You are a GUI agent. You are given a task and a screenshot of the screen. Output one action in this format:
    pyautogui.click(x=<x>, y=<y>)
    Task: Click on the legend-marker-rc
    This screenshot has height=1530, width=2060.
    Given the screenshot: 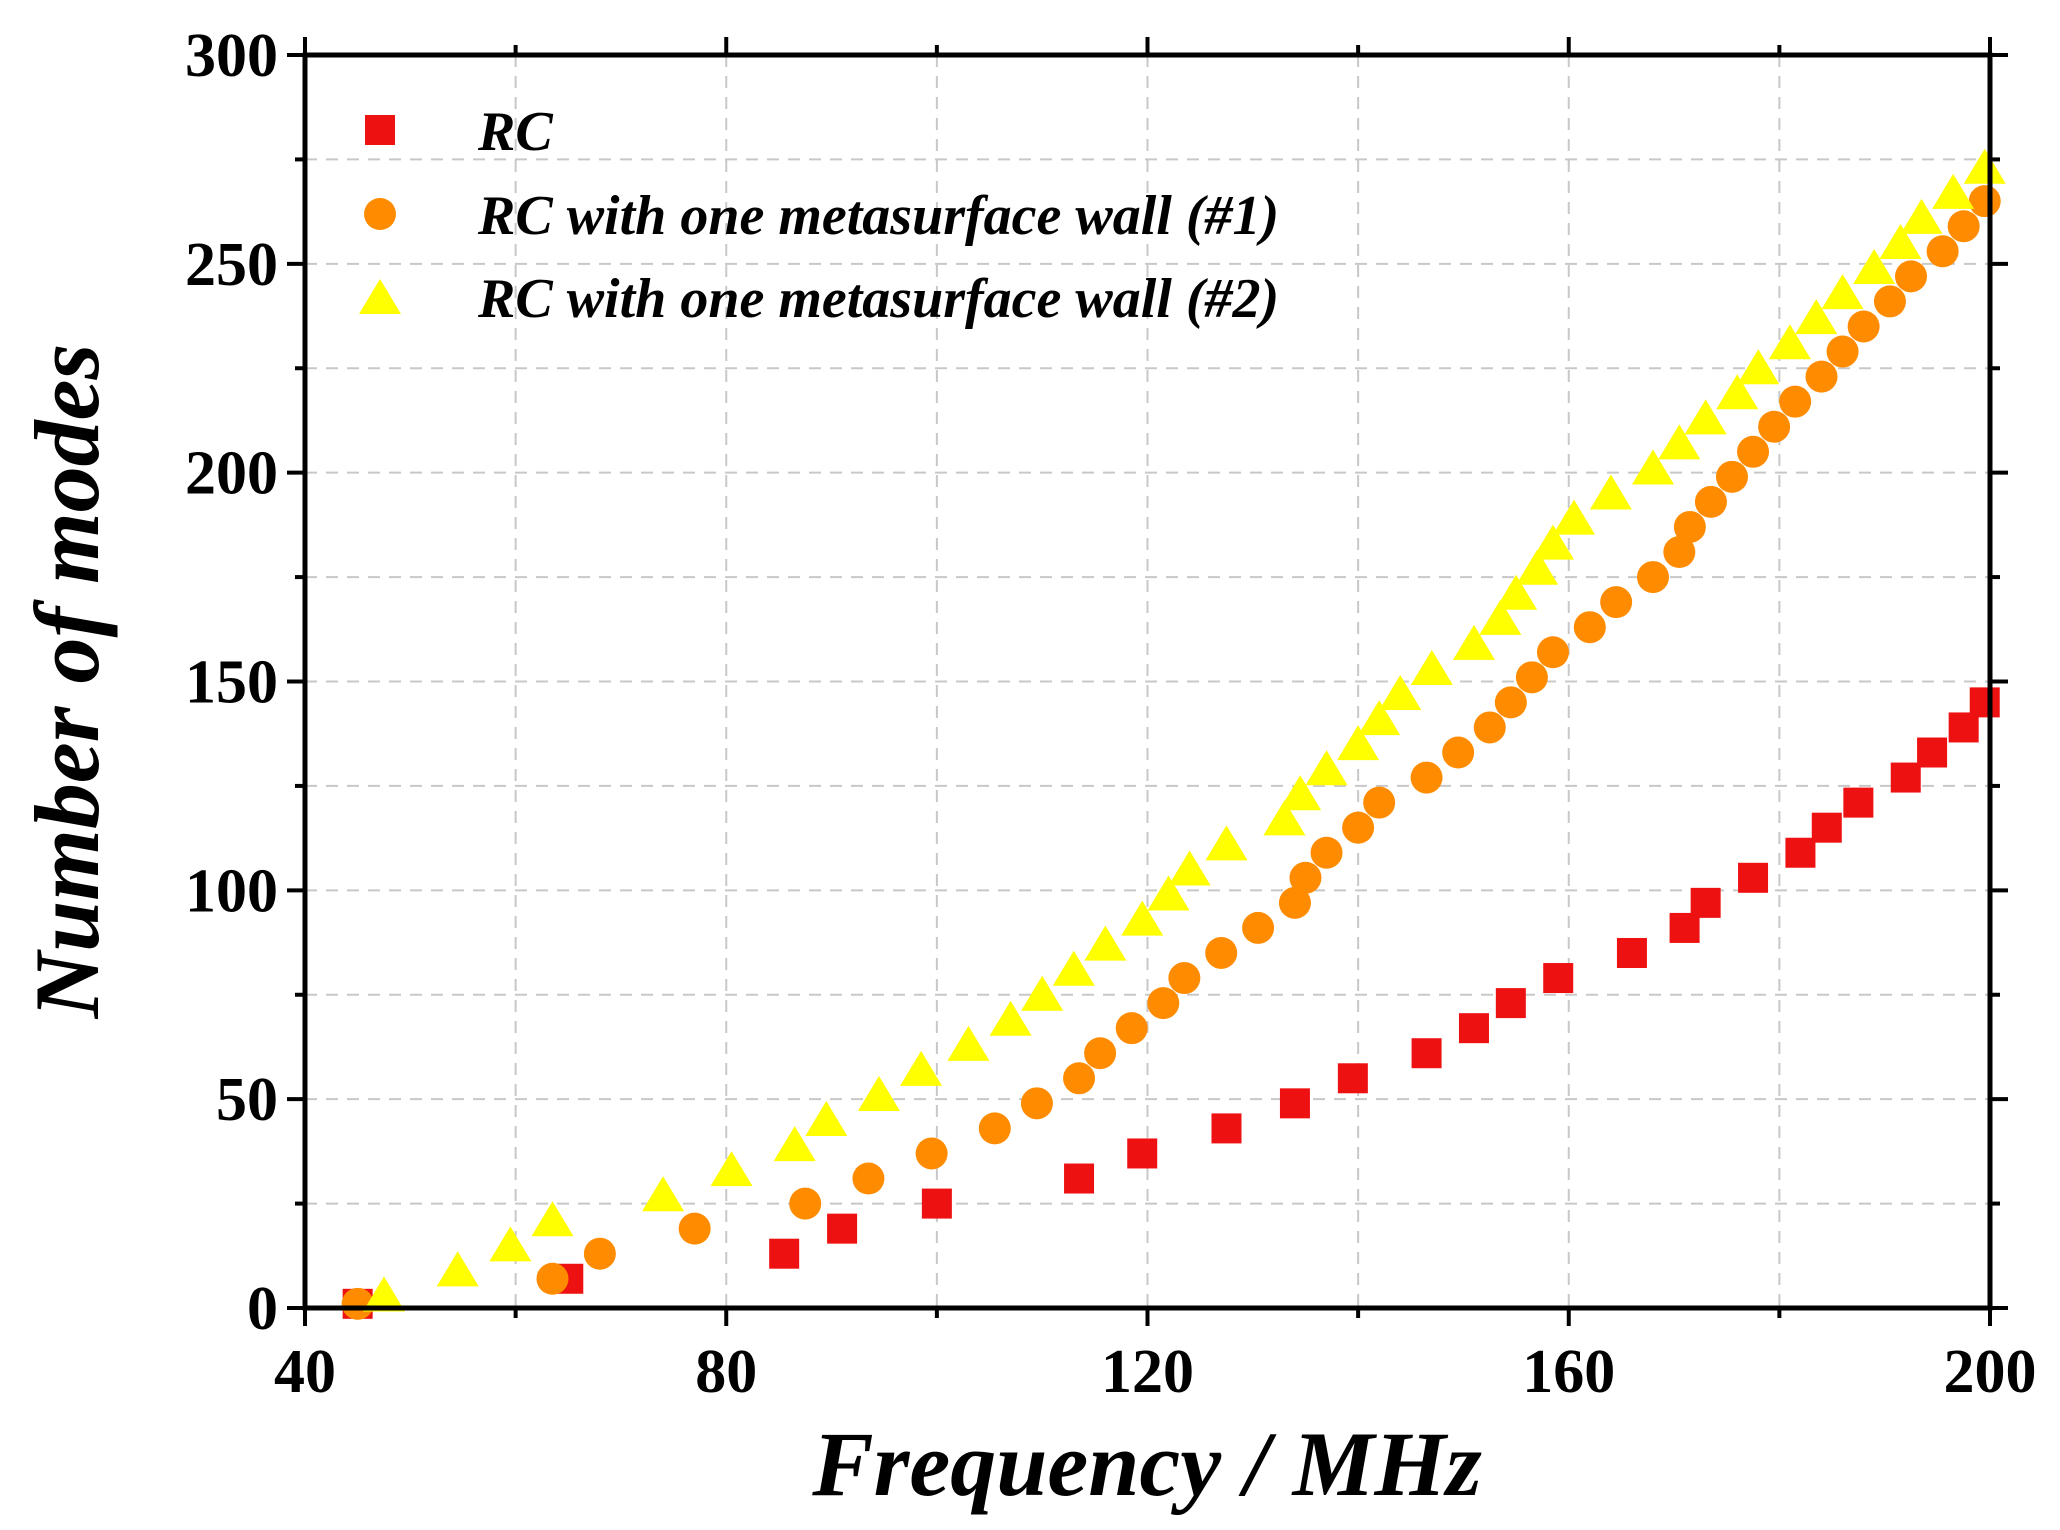 What is the action you would take?
    pyautogui.click(x=380, y=130)
    